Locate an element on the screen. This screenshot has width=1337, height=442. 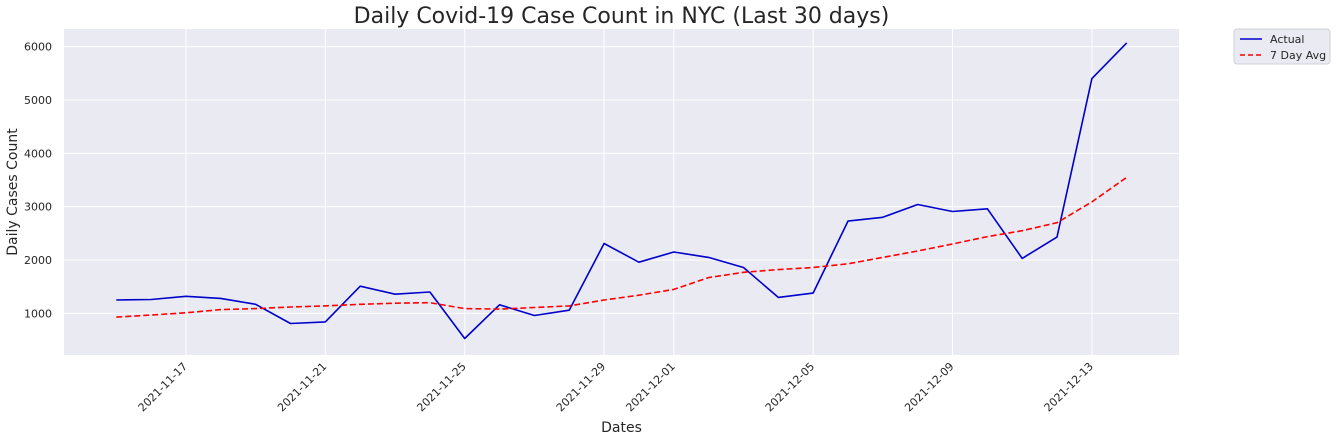
legend: Actual 7 Day Avg is located at coordinates (1282, 46).